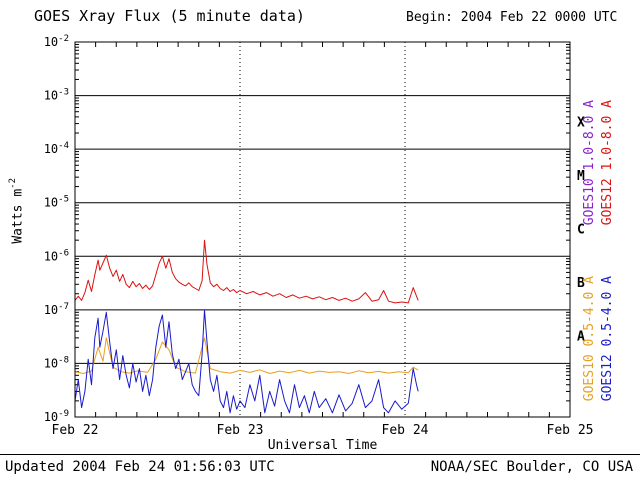 This screenshot has width=640, height=480. What do you see at coordinates (240, 430) in the screenshot?
I see `x-tick-label: Feb 23` at bounding box center [240, 430].